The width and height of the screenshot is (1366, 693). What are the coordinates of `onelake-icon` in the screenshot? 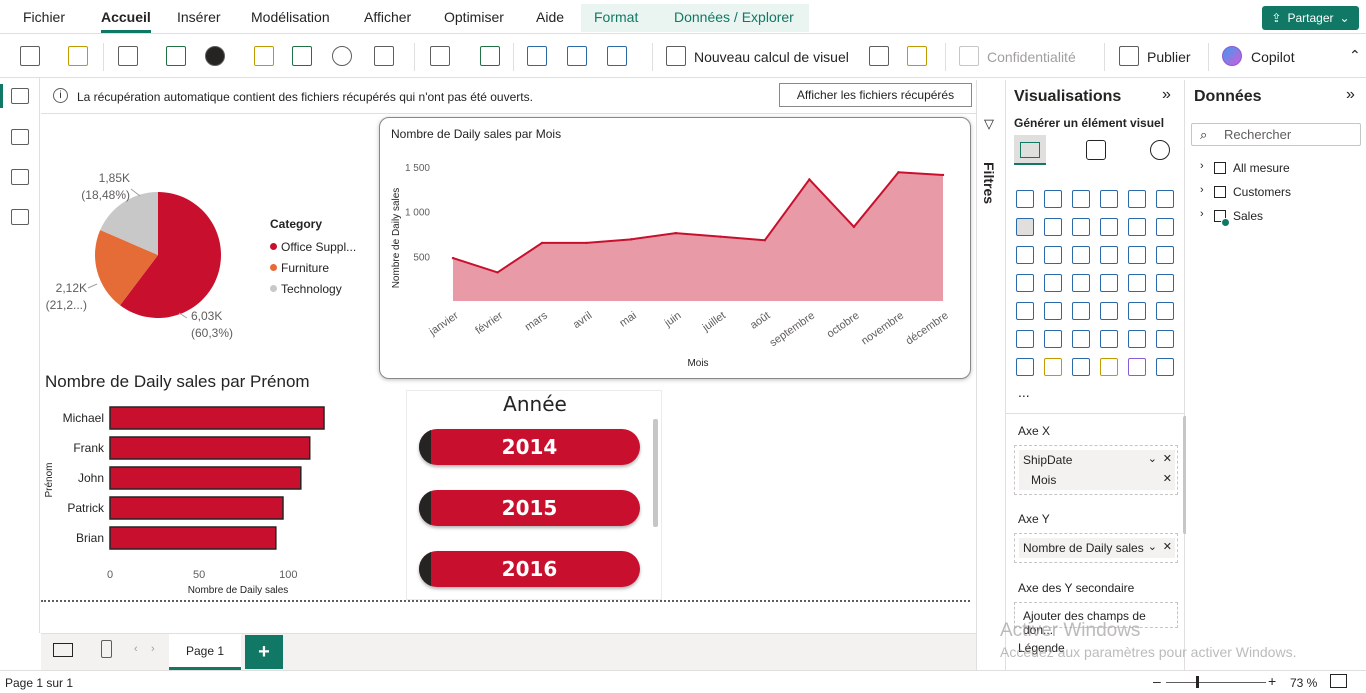 It's located at (215, 56).